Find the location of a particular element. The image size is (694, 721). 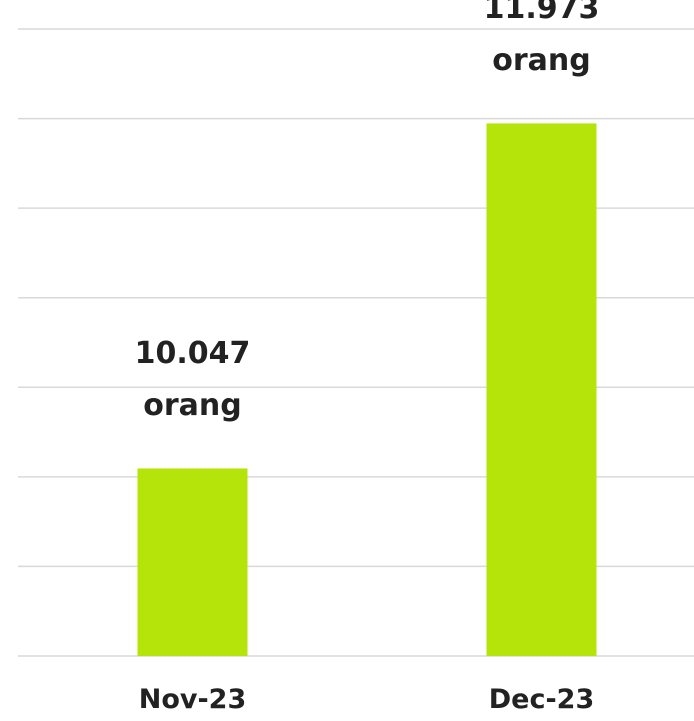

x-tick-label: Dec-23 is located at coordinates (541, 699).